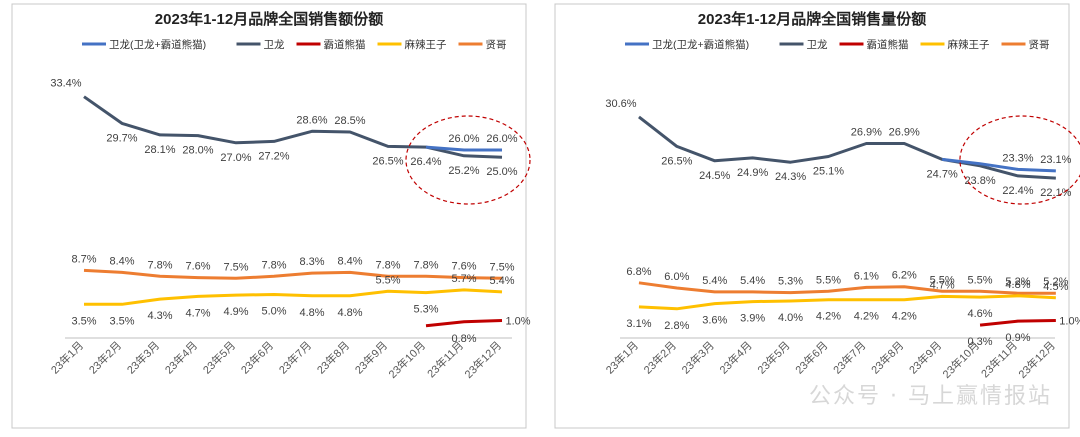  Describe the element at coordinates (159, 316) in the screenshot. I see `data-label: 4.3%` at that location.